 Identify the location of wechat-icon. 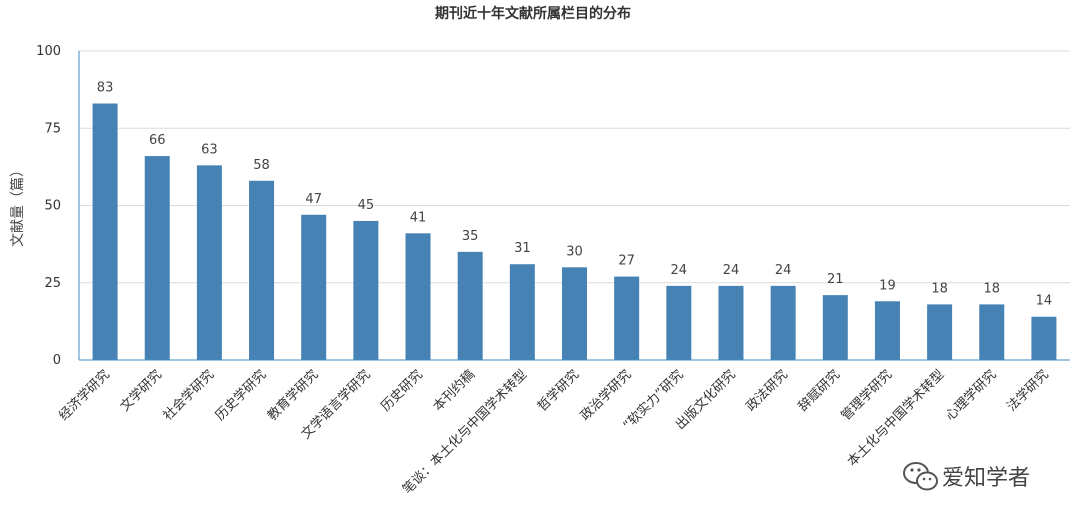
(920, 476).